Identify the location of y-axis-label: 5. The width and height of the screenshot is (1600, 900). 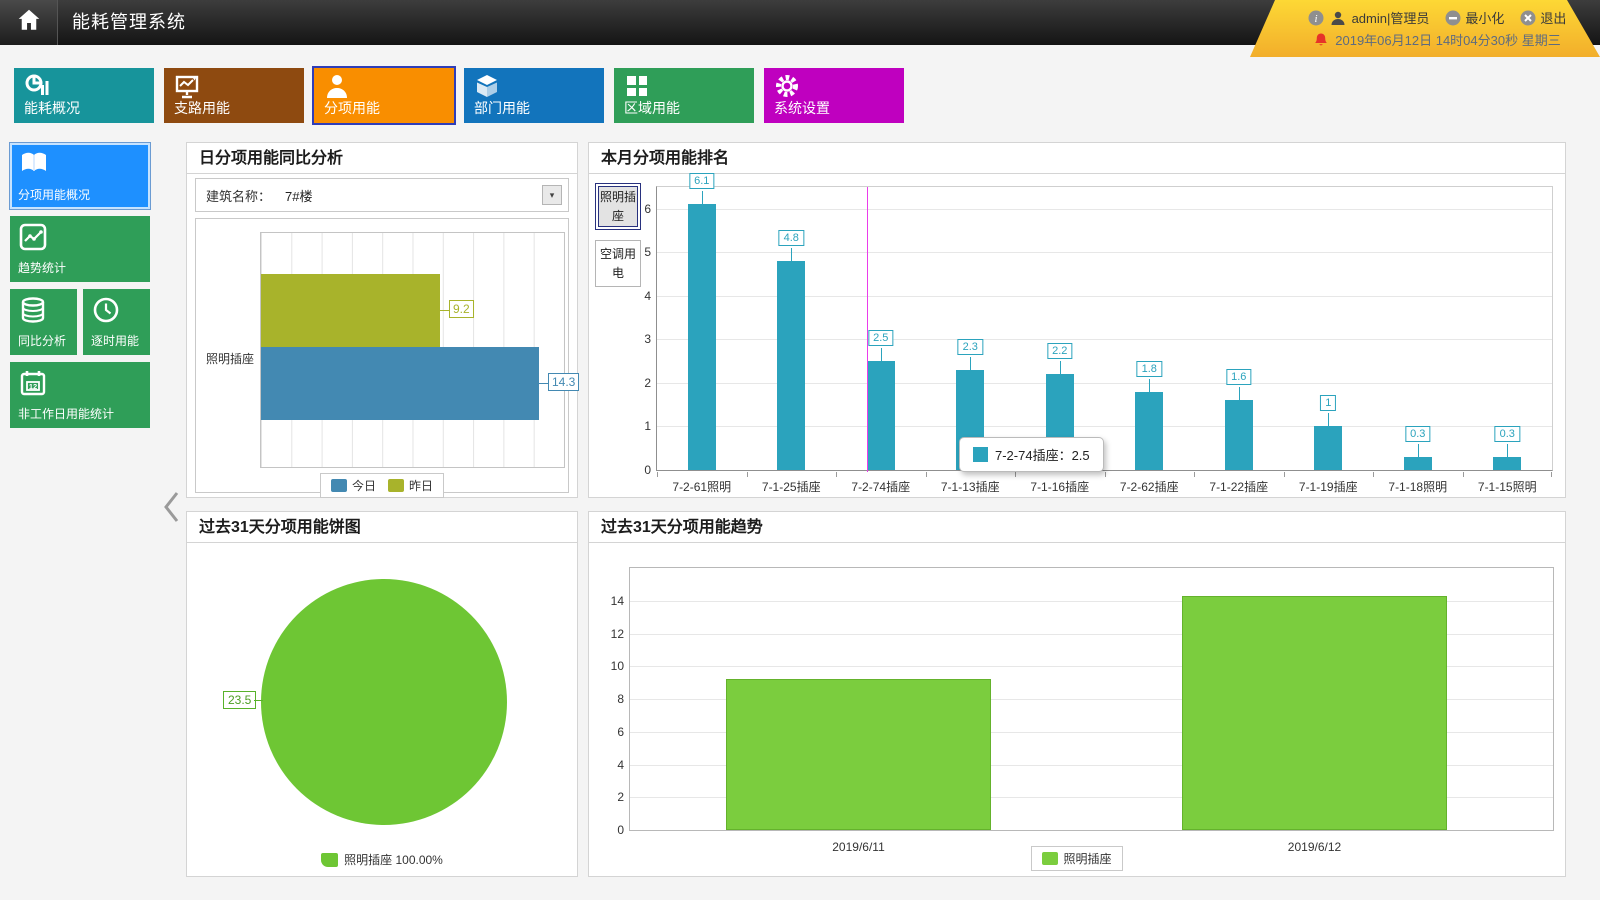
(647, 252).